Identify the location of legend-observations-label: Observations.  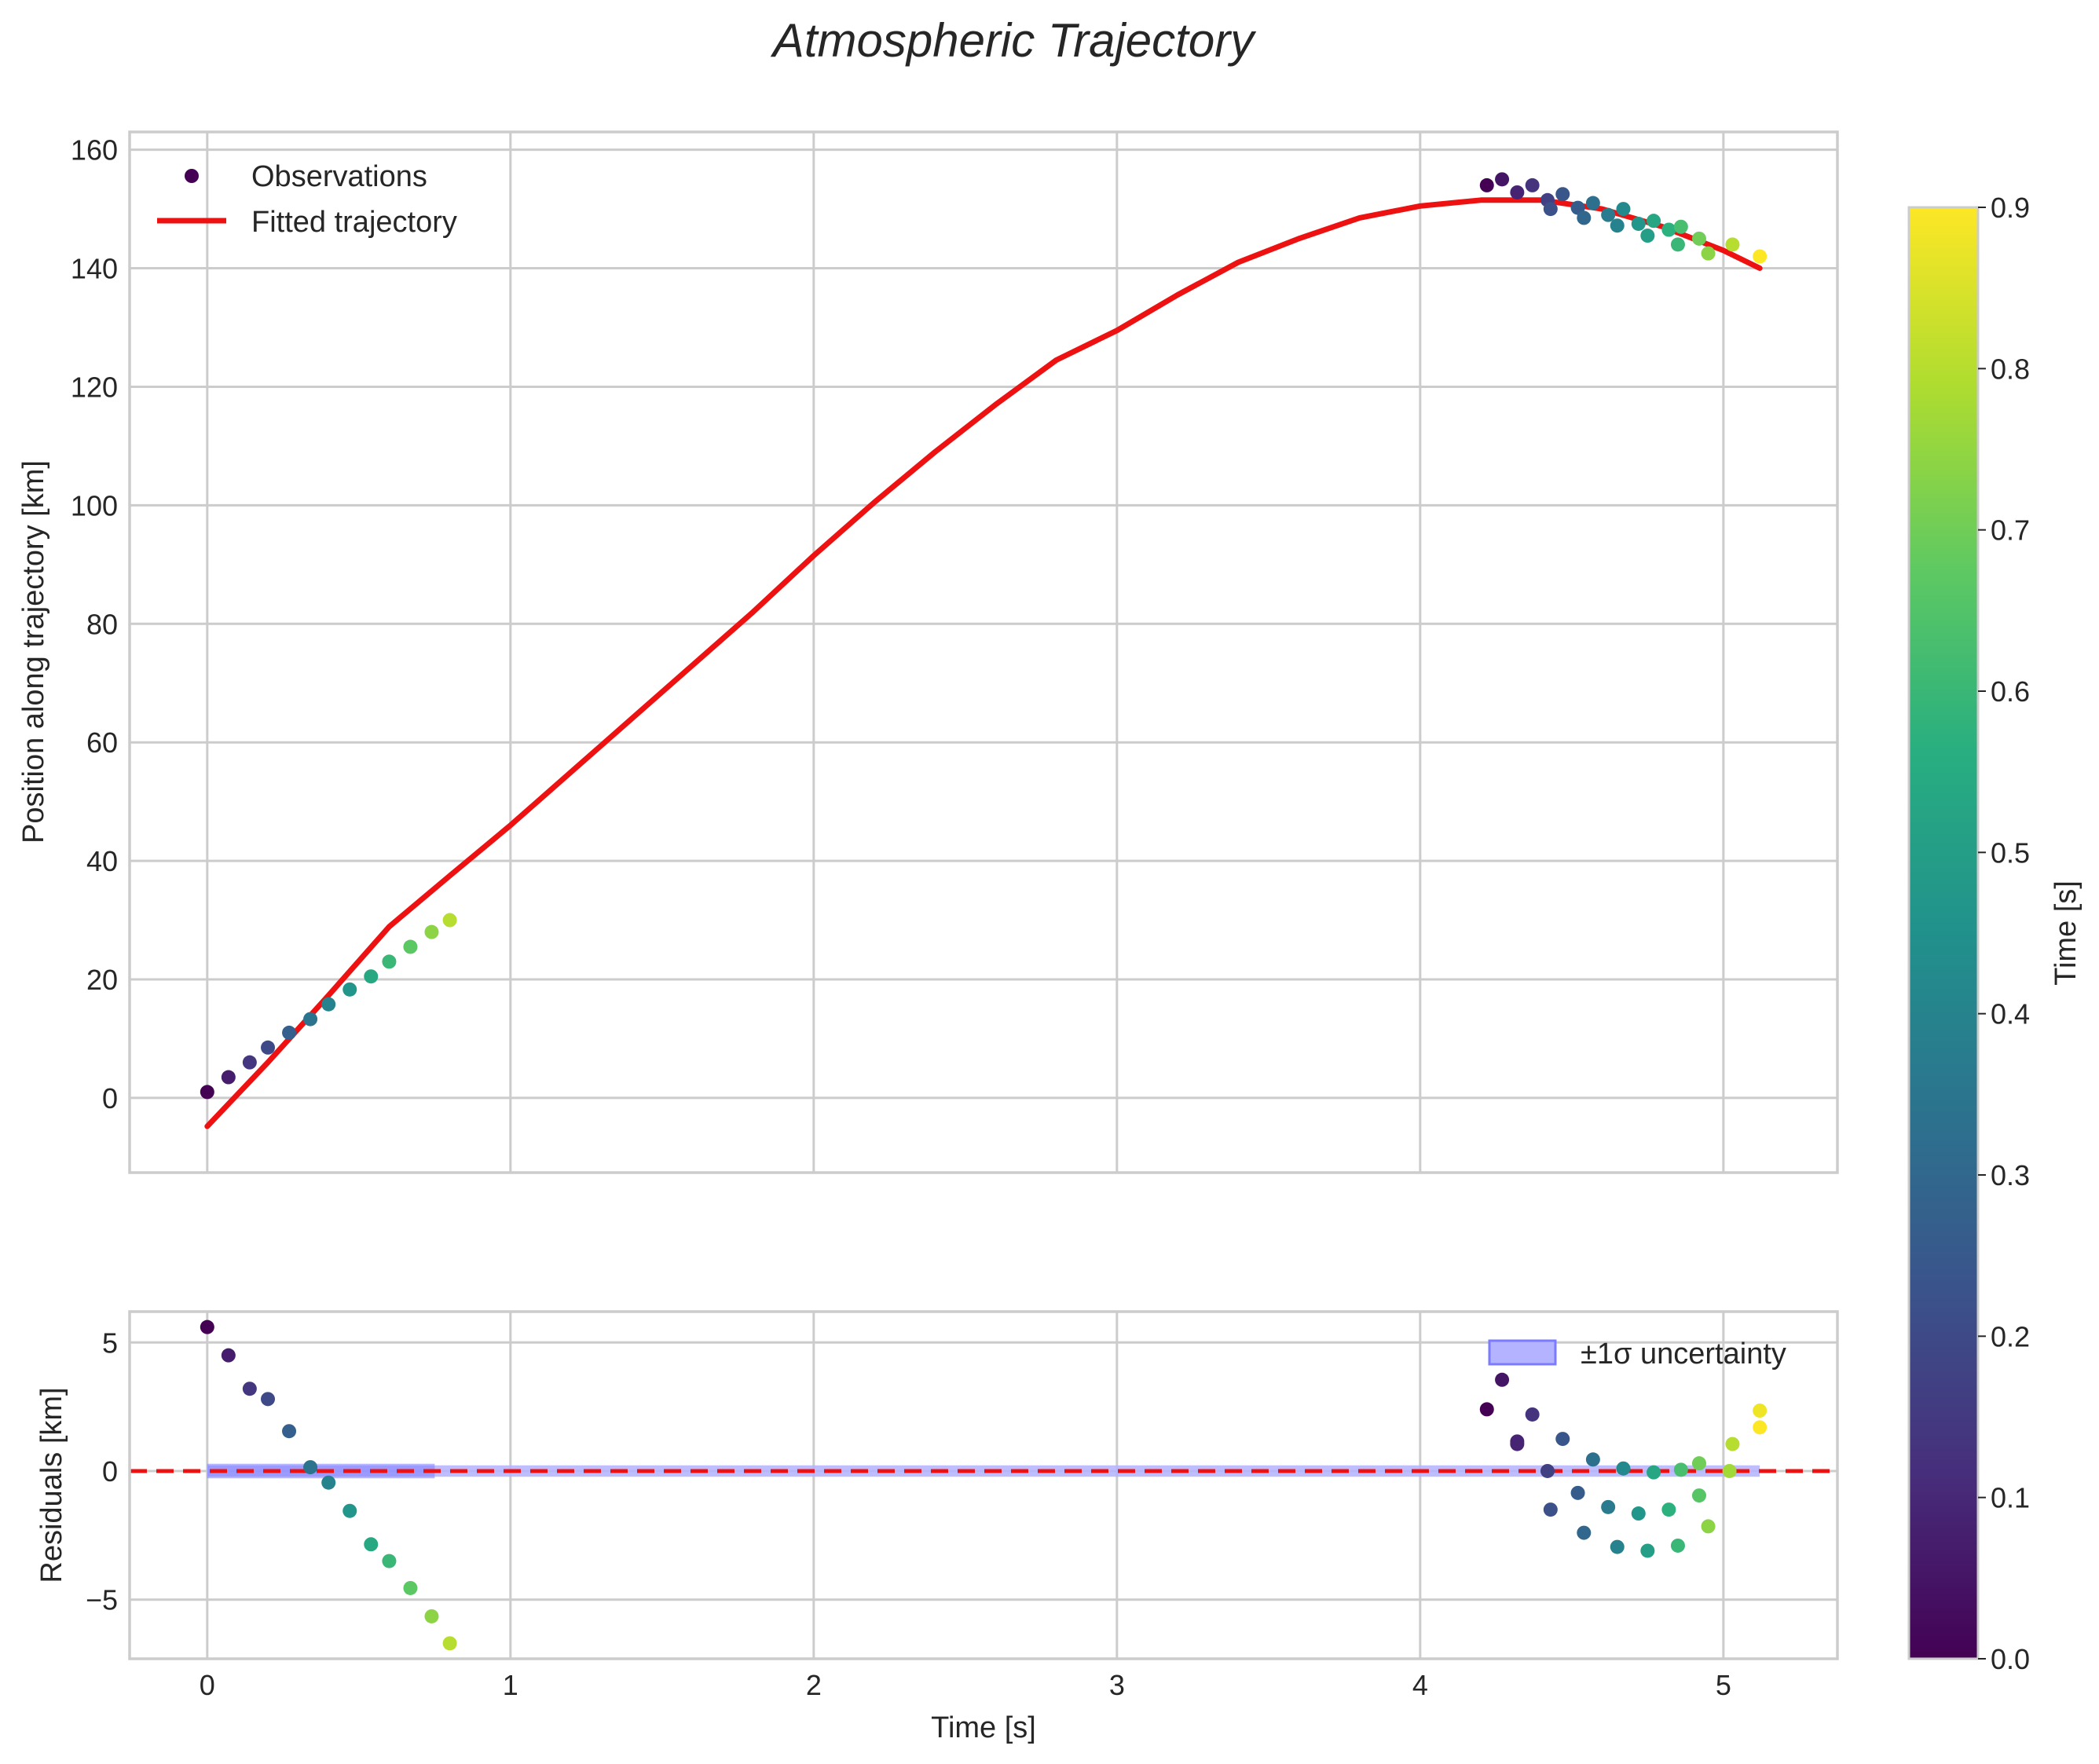
(339, 177).